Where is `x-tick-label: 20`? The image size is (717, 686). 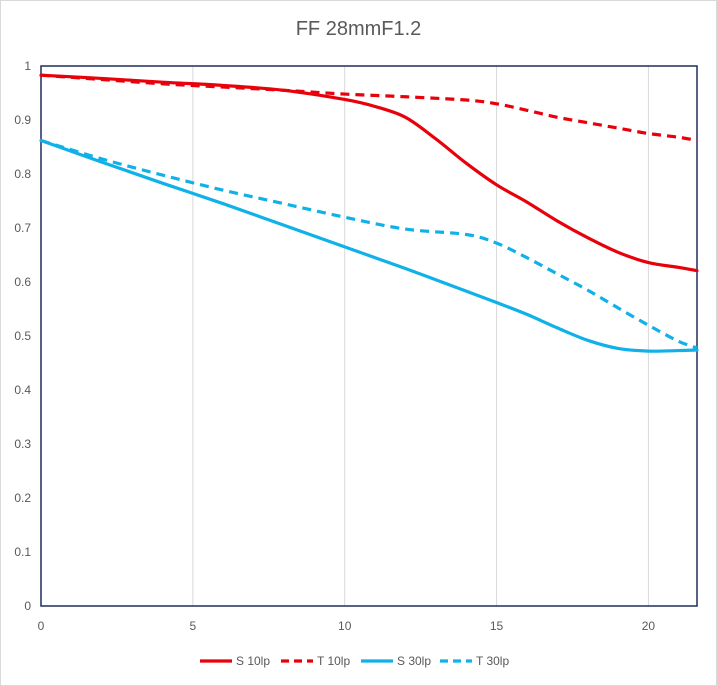
x-tick-label: 20 is located at coordinates (649, 626).